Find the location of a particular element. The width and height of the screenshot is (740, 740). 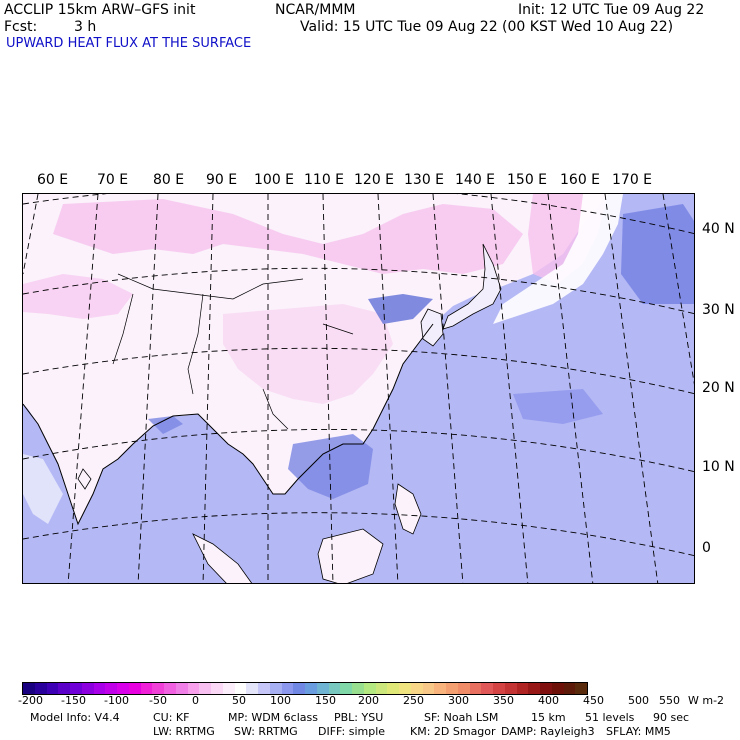

pink-region-north is located at coordinates (288, 236).